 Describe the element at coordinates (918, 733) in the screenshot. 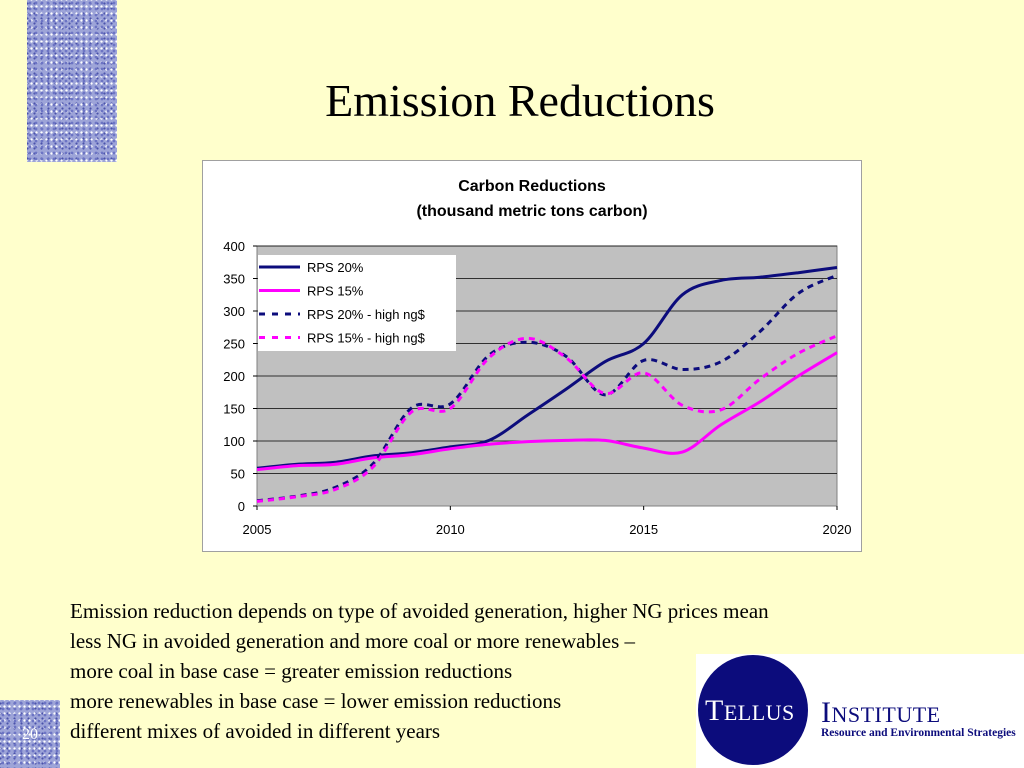

I see `logo-tagline: Resource and Environmental Strategies` at that location.